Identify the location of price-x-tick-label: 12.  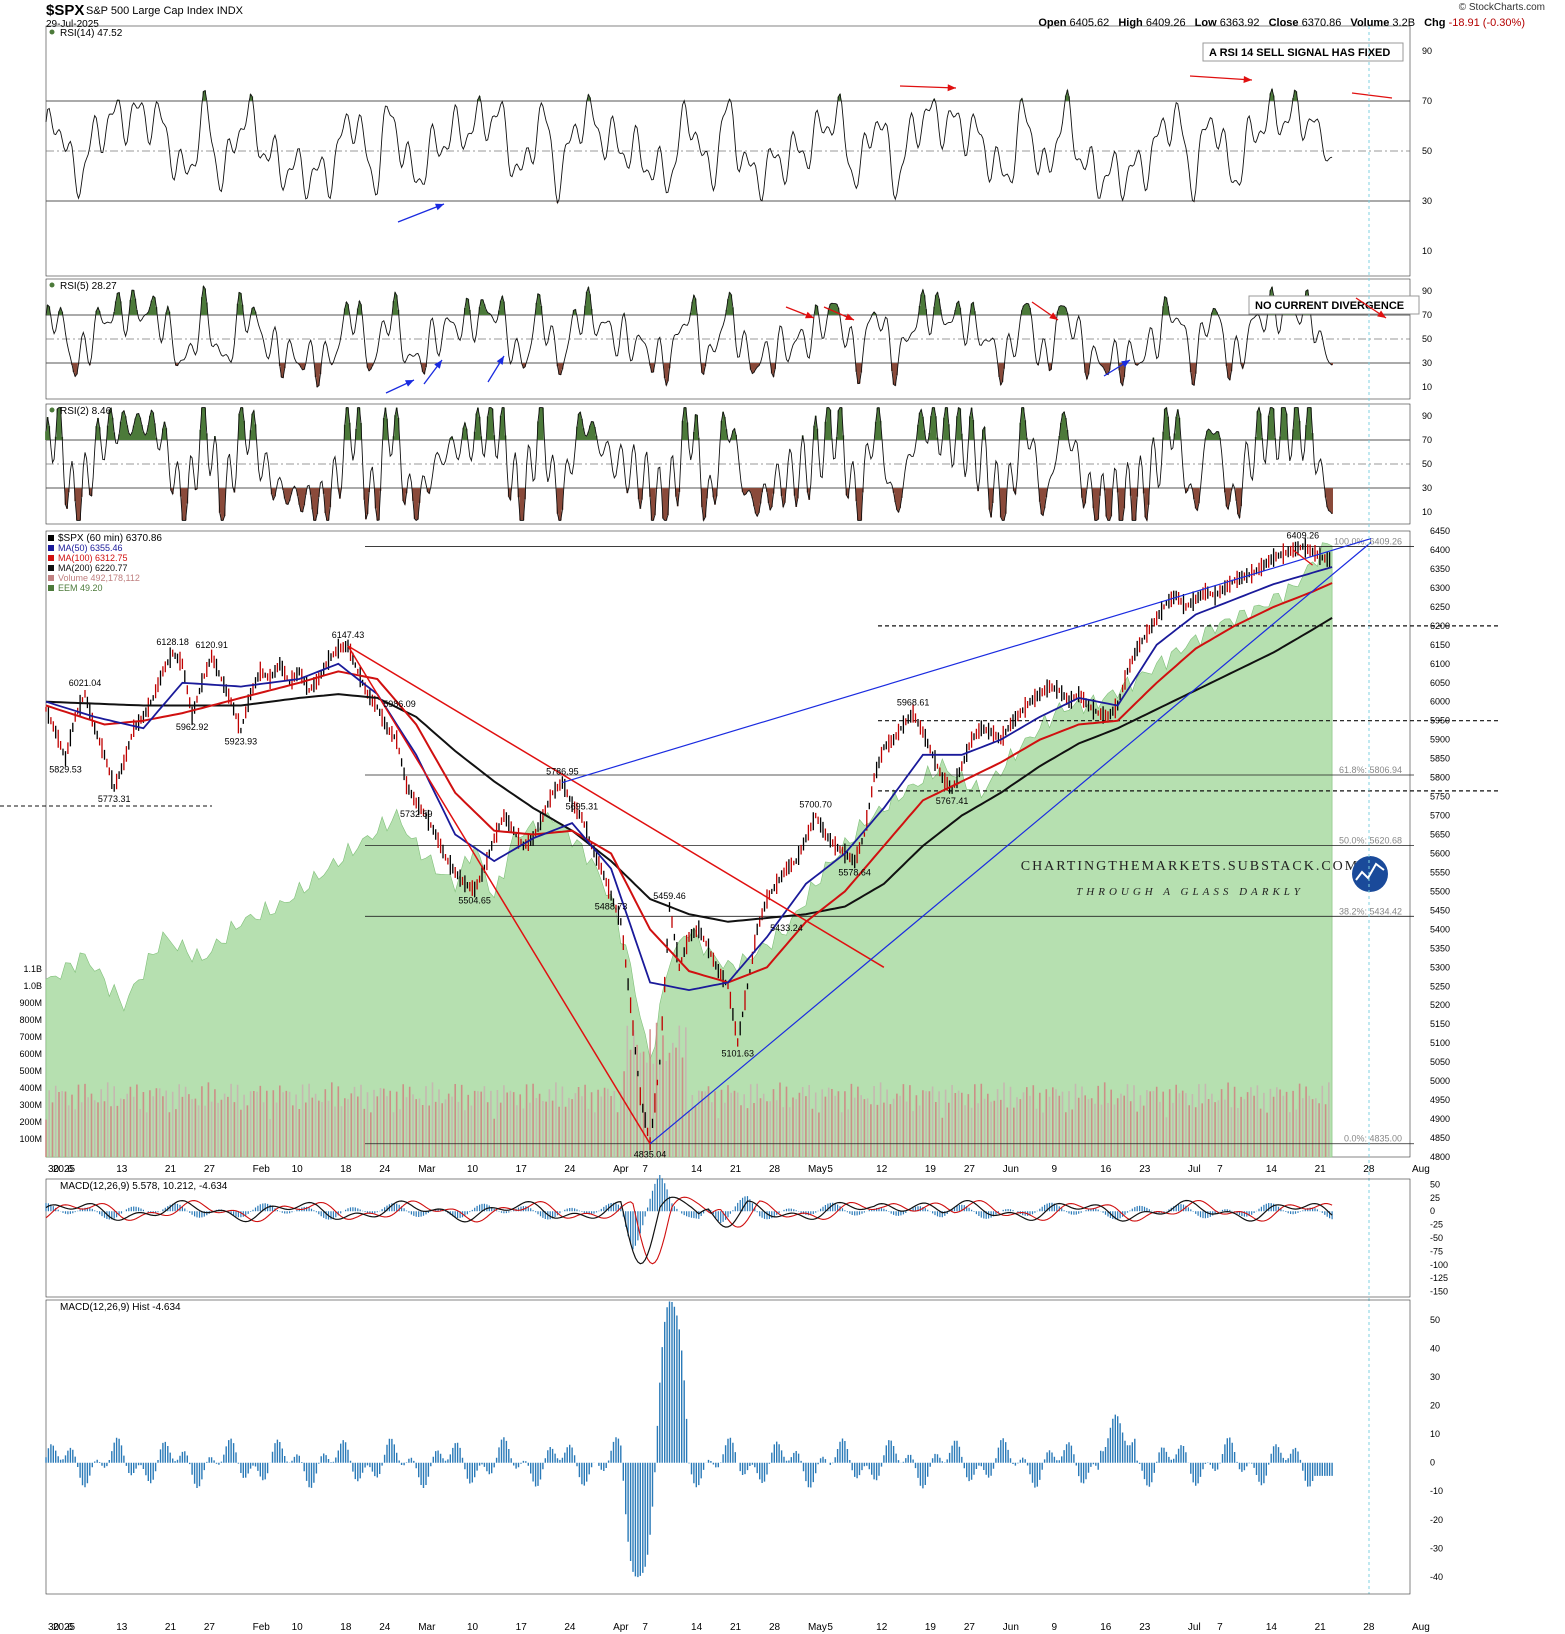
(882, 1169).